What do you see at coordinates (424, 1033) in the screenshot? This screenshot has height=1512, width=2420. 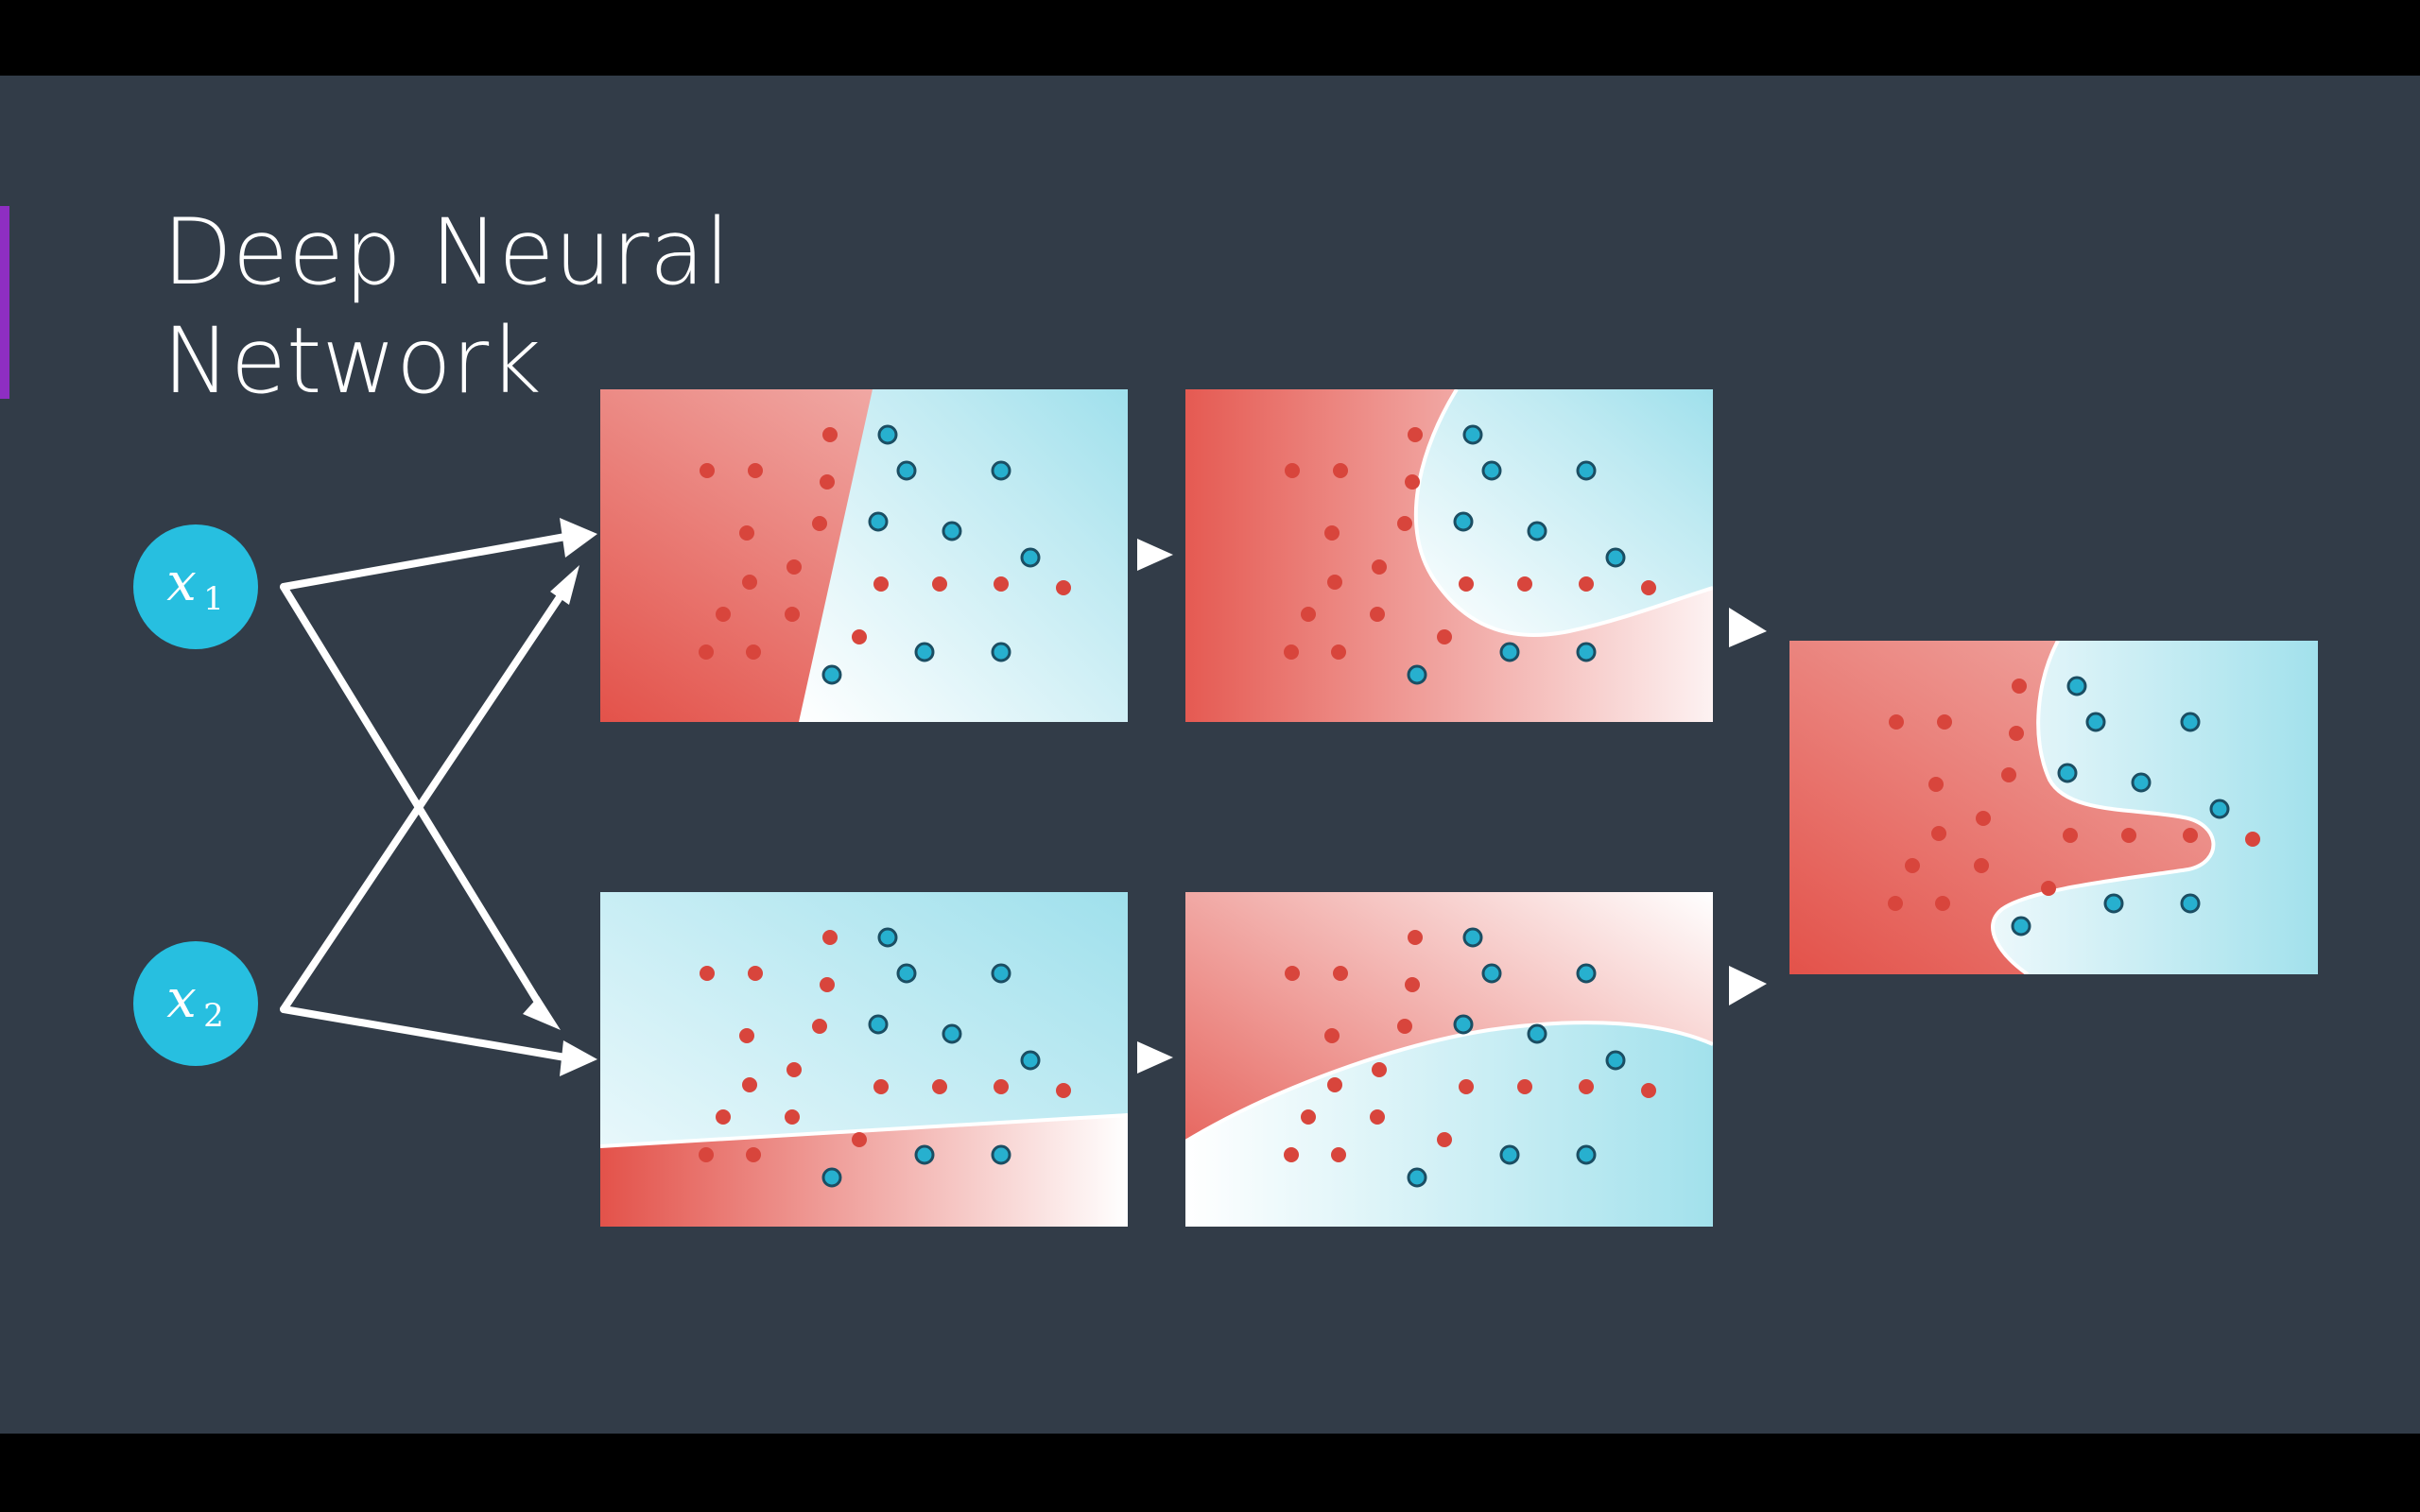 I see `arrow-x2-to-bottom` at bounding box center [424, 1033].